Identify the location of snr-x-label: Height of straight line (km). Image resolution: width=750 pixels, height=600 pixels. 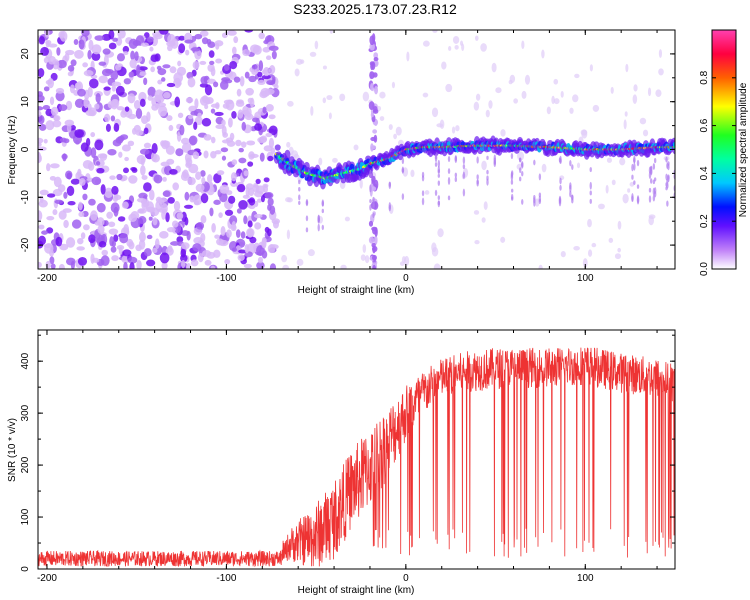
(356, 590).